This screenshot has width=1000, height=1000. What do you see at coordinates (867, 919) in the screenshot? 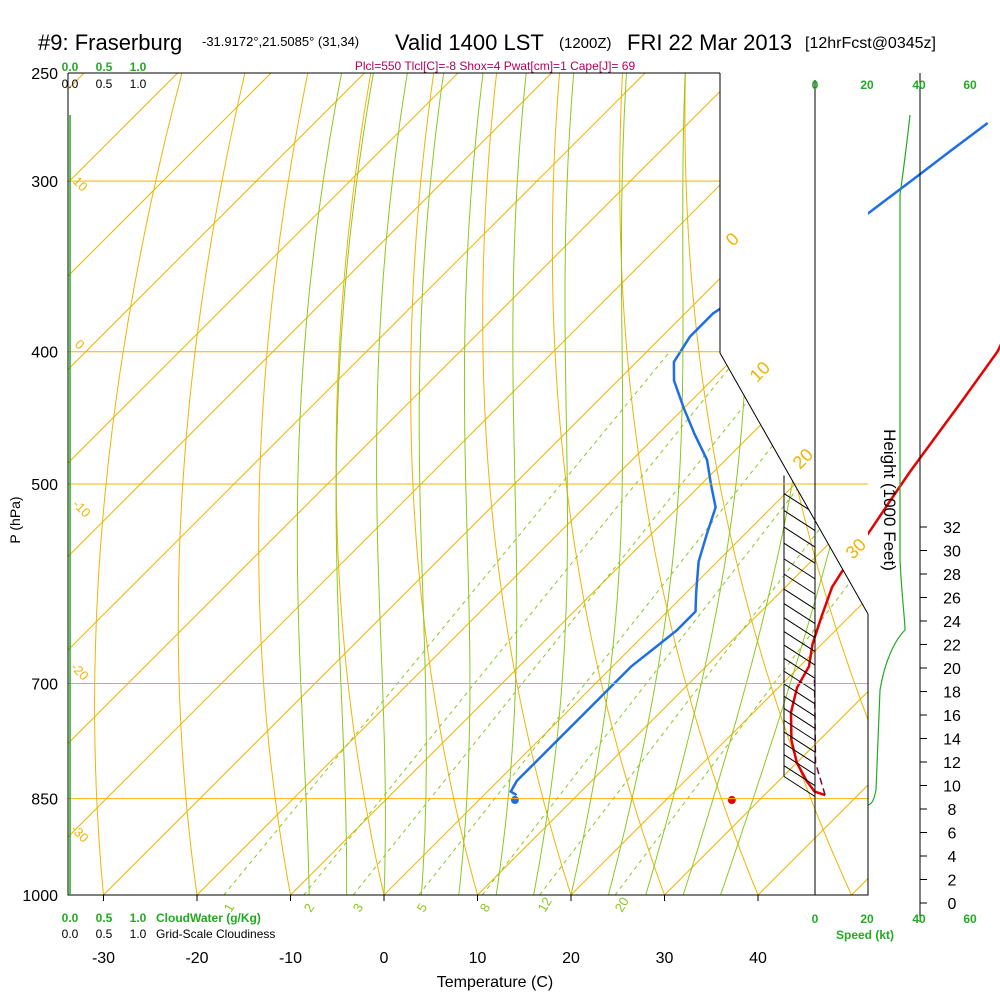
I see `speed-scale-bottom: 20` at bounding box center [867, 919].